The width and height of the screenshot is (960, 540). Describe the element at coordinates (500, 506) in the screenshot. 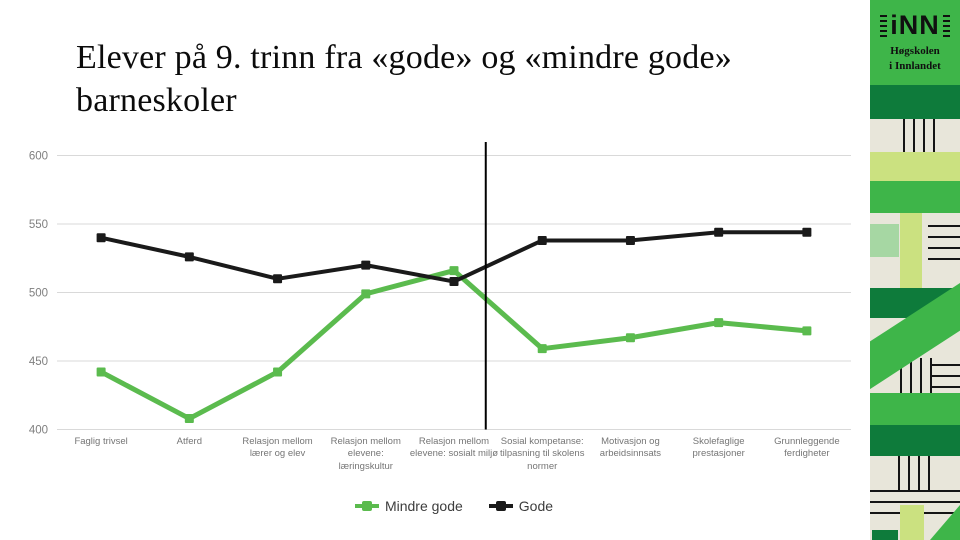

I see `legend-marker-gode` at that location.